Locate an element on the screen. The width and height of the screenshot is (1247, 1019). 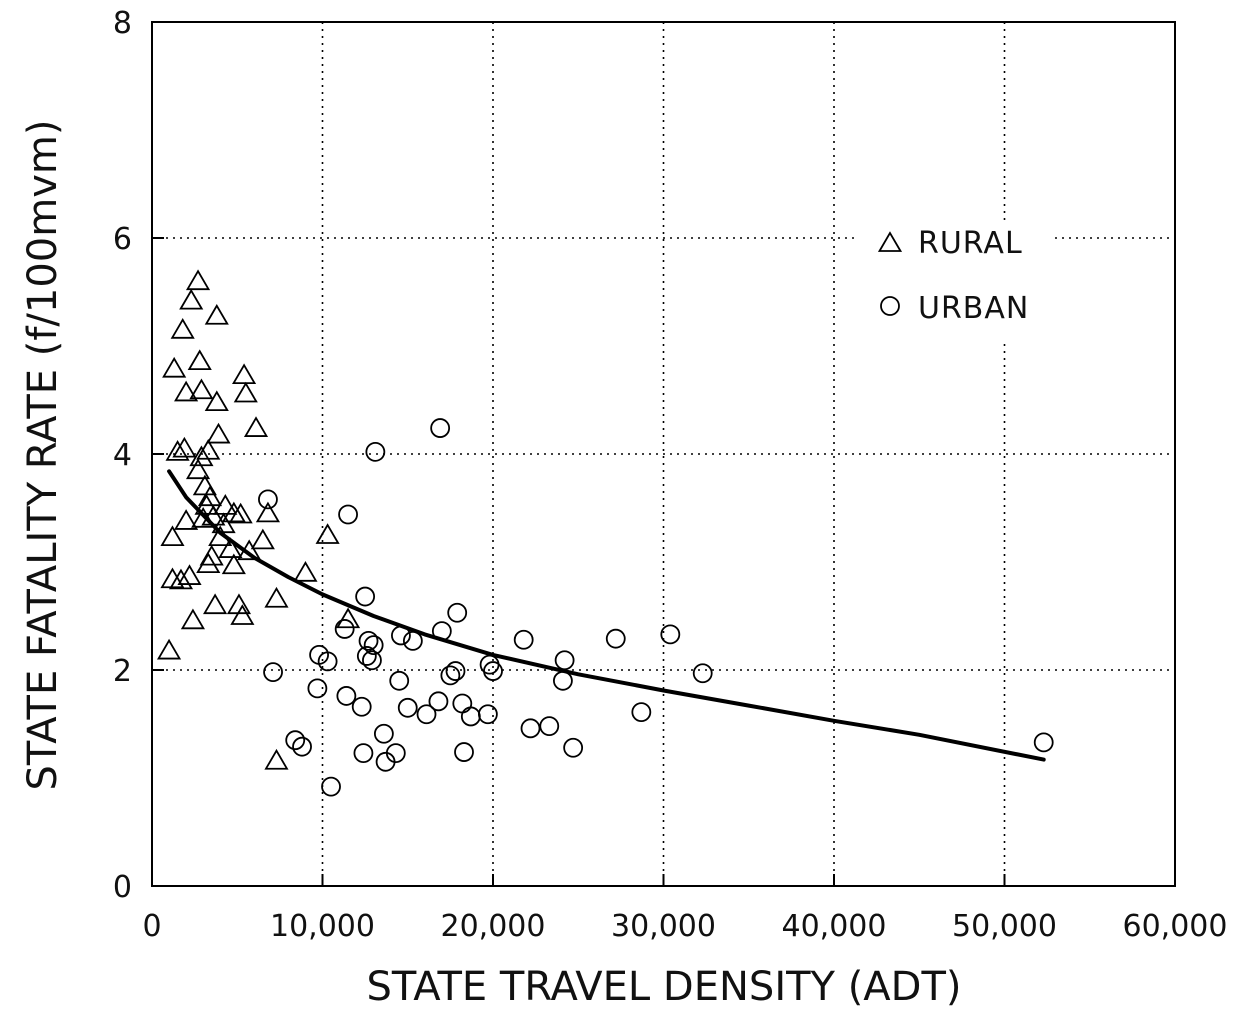
x-tick-label: 0 is located at coordinates (151, 926).